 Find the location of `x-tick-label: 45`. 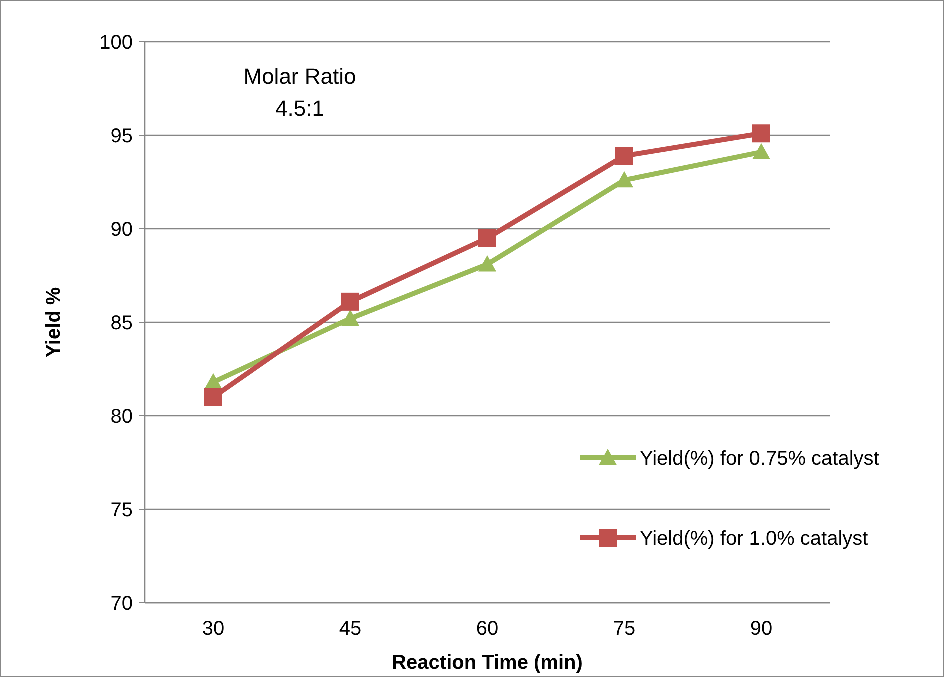

x-tick-label: 45 is located at coordinates (350, 629).